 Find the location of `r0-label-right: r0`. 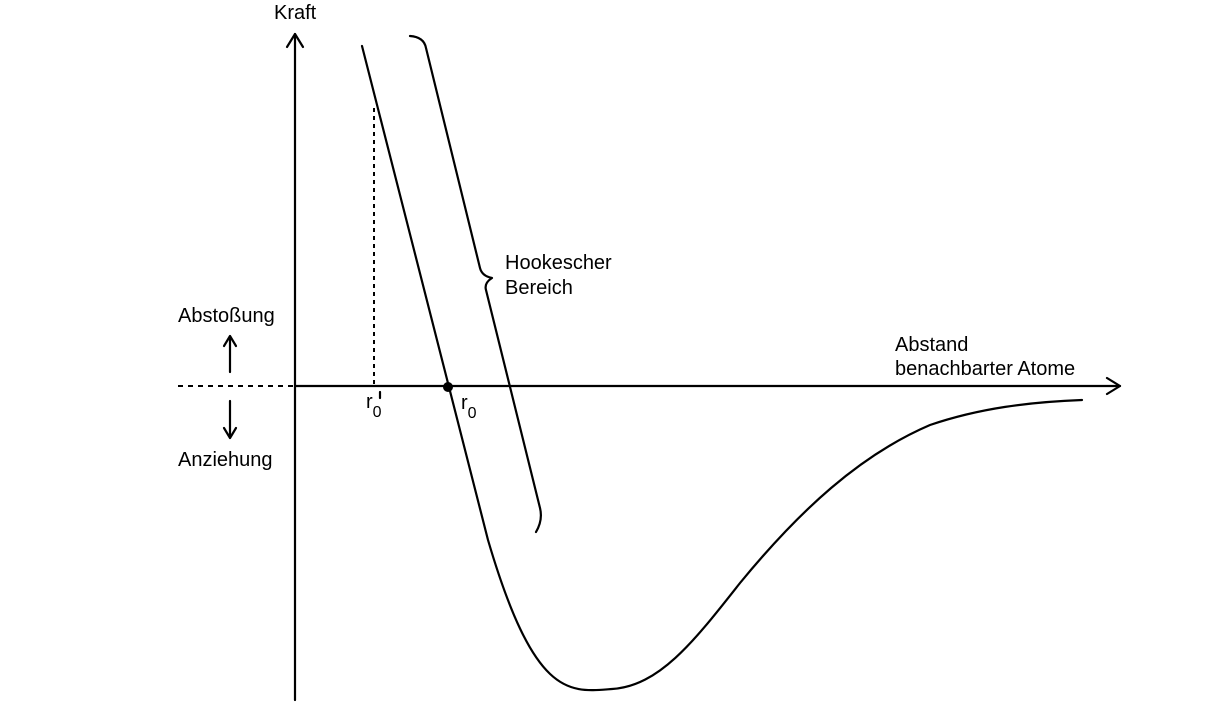

r0-label-right: r0 is located at coordinates (469, 407).